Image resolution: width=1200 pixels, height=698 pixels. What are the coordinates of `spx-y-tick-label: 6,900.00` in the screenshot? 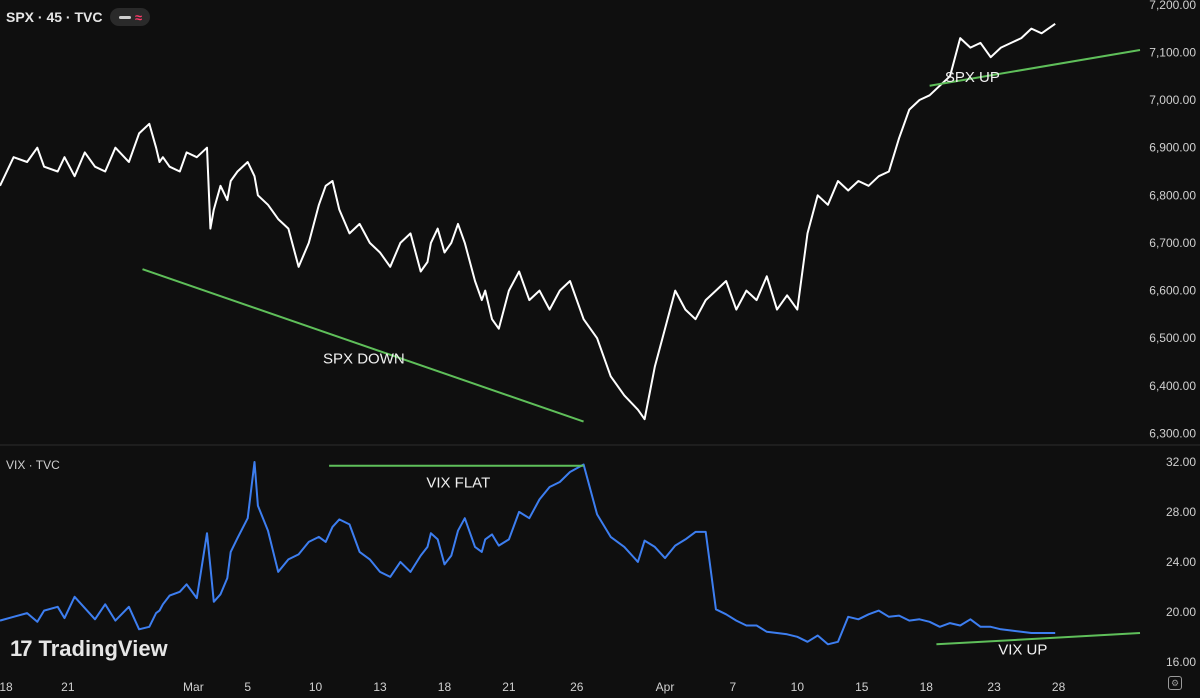 It's located at (1172, 148).